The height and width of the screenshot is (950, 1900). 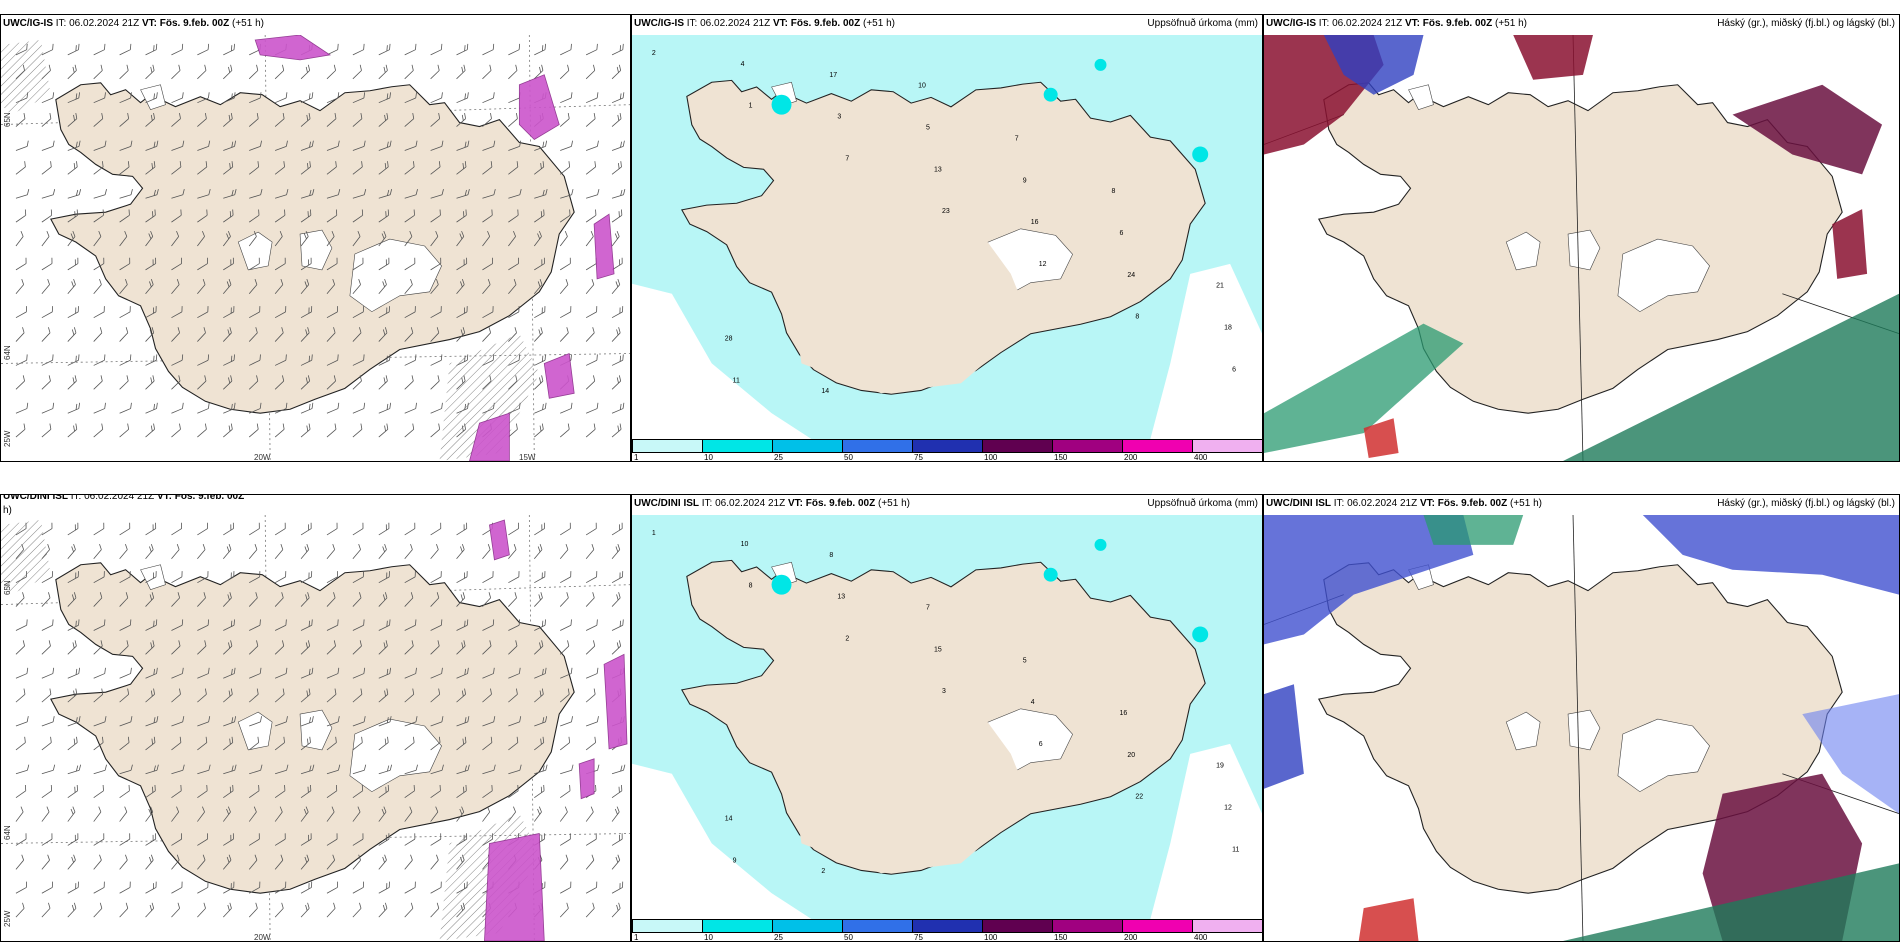 What do you see at coordinates (1050, 574) in the screenshot?
I see `precip-cell` at bounding box center [1050, 574].